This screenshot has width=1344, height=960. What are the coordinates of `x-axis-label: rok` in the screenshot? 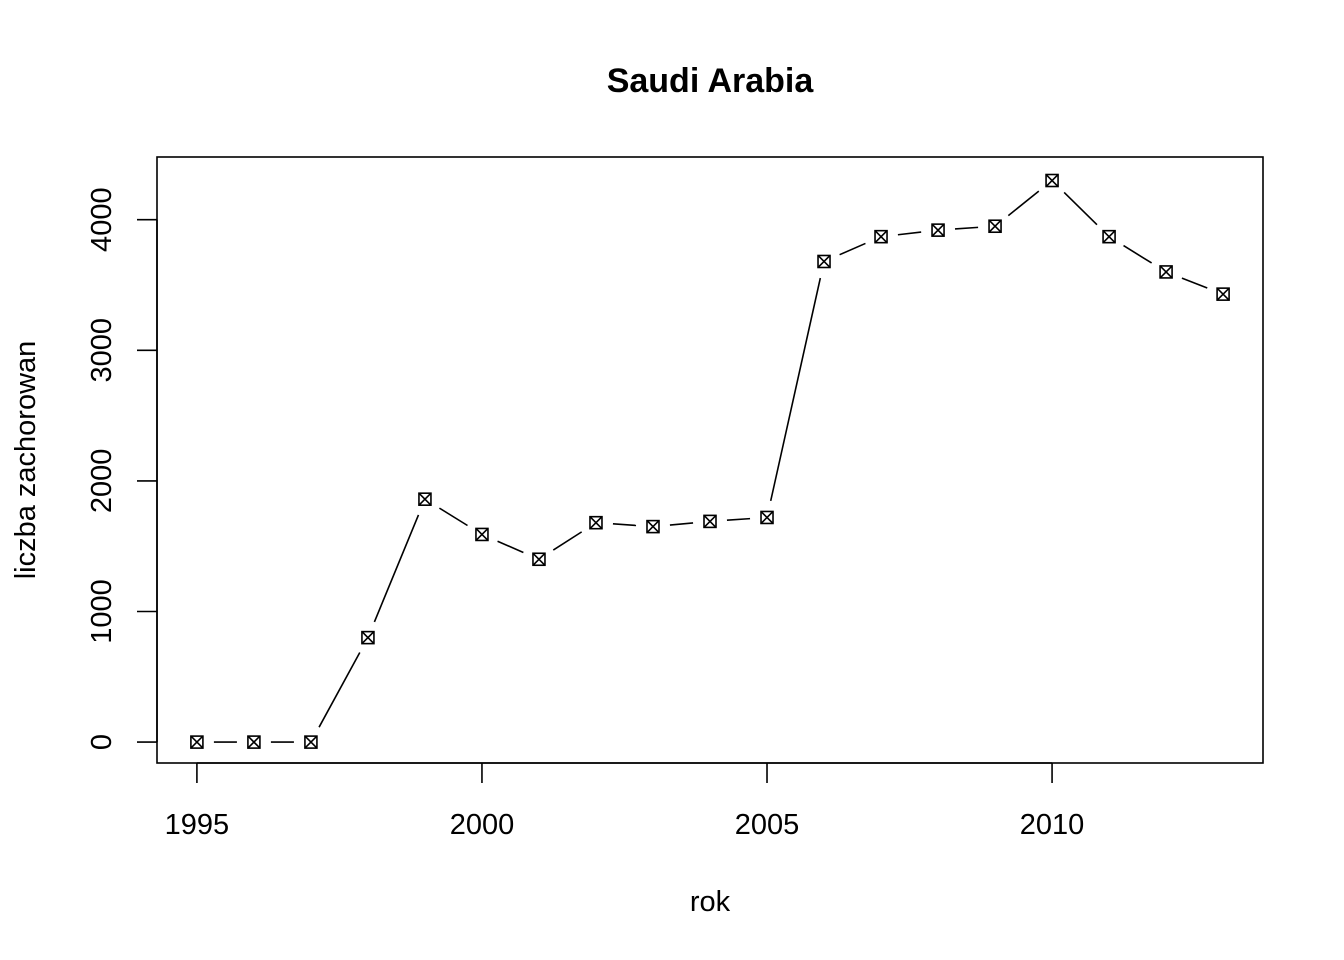 It's located at (710, 902).